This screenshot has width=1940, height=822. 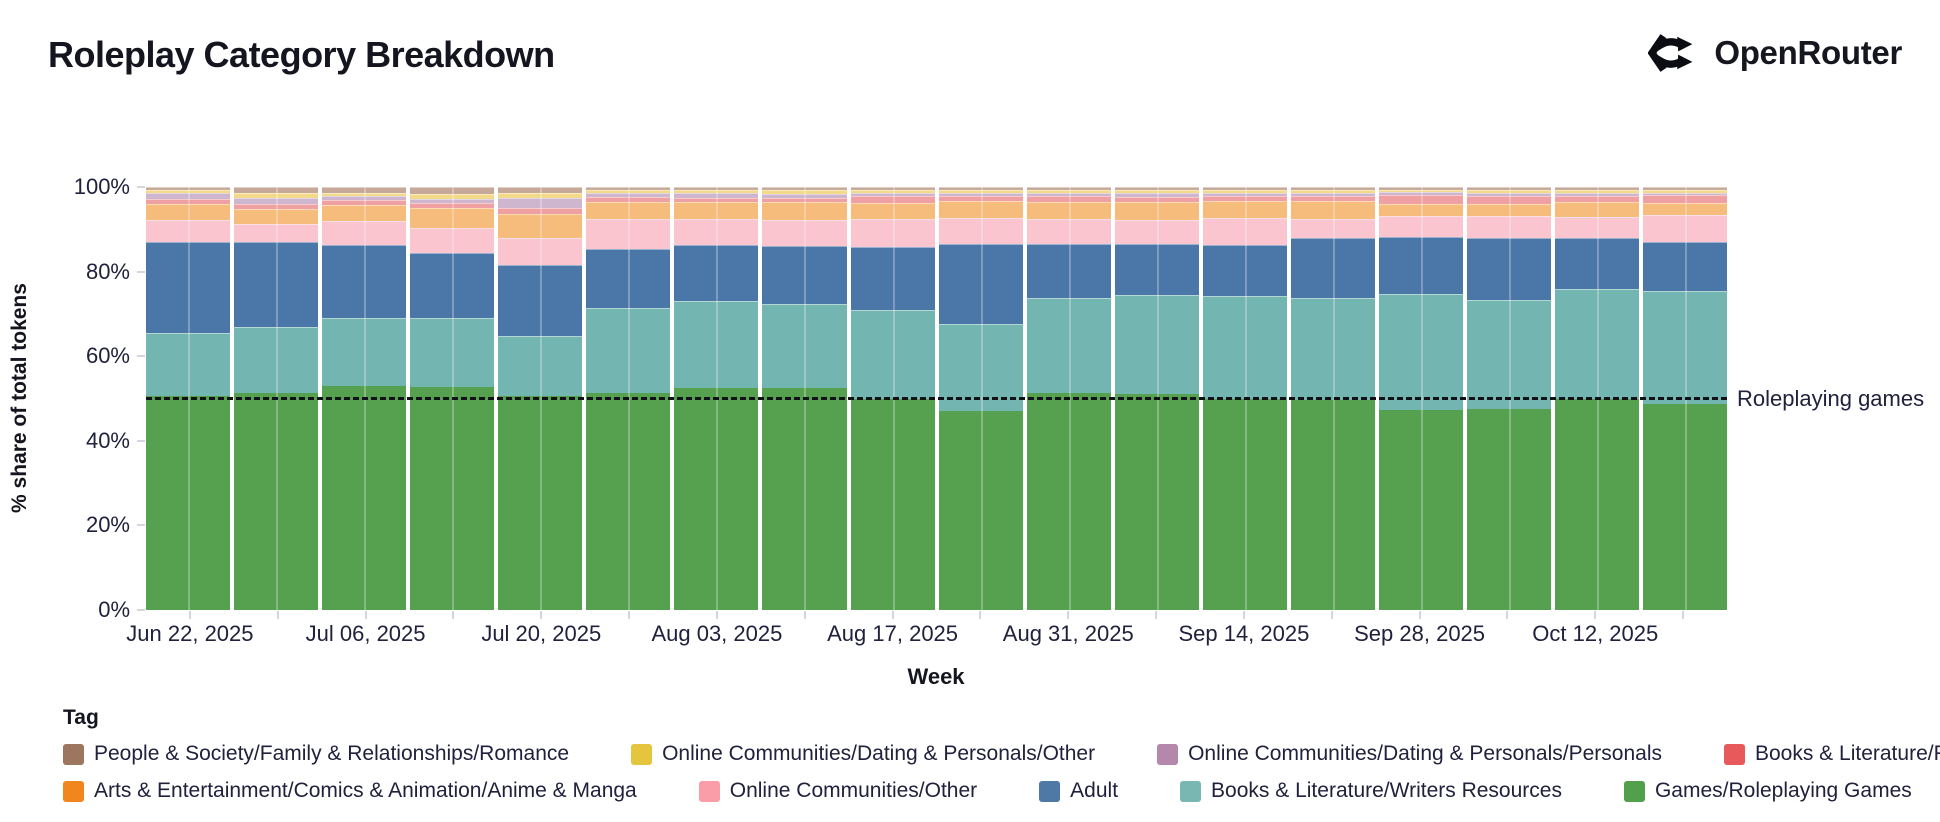 I want to click on legend-item: Books & Literature/Fan Fiction, so click(x=1831, y=754).